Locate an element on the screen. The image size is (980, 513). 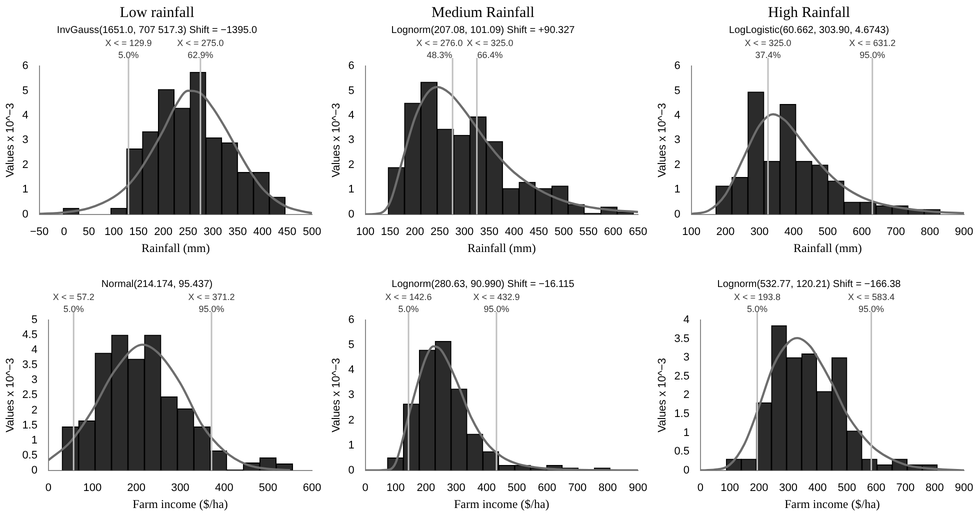
ref-line-label: X < = 275.0 62.9% is located at coordinates (200, 49).